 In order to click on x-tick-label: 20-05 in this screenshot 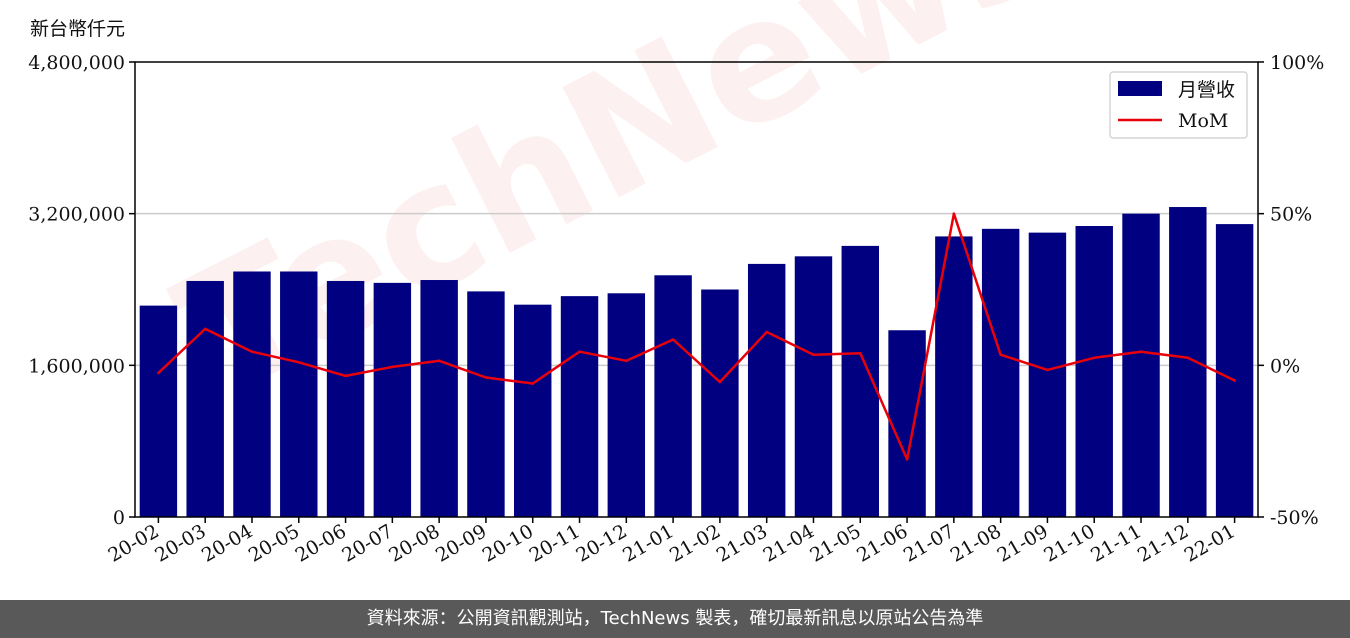, I will do `click(274, 543)`.